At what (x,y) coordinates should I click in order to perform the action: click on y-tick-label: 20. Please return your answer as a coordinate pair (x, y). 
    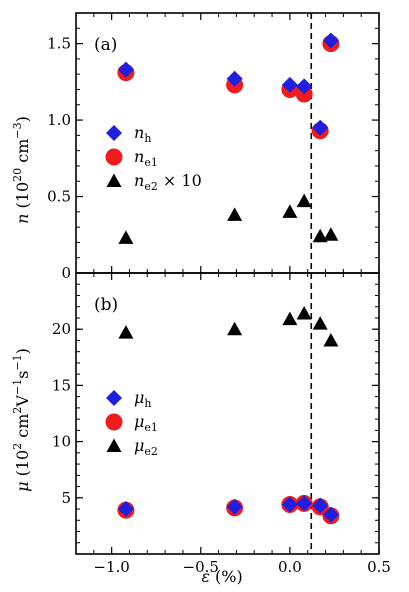
    Looking at the image, I should click on (61, 329).